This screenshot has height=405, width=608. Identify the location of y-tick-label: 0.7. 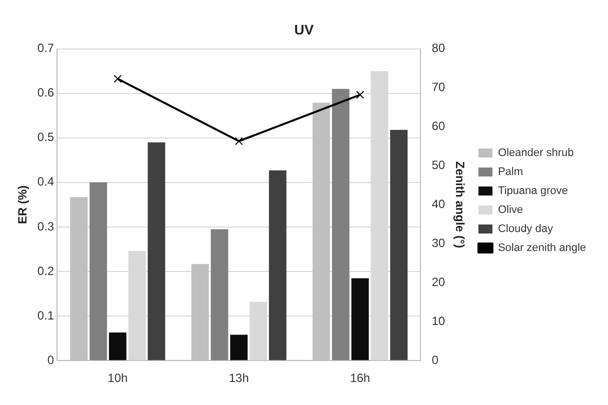
(45, 48).